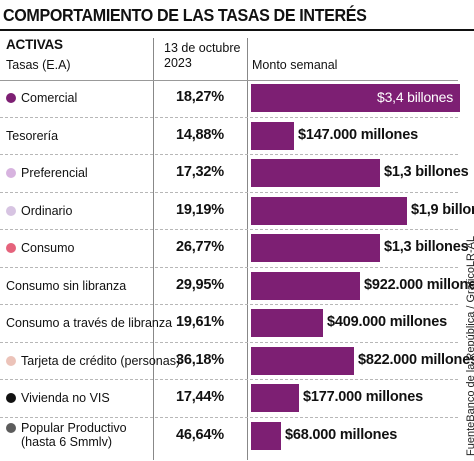 The width and height of the screenshot is (474, 461). What do you see at coordinates (200, 247) in the screenshot?
I see `rate-value: 26,77%` at bounding box center [200, 247].